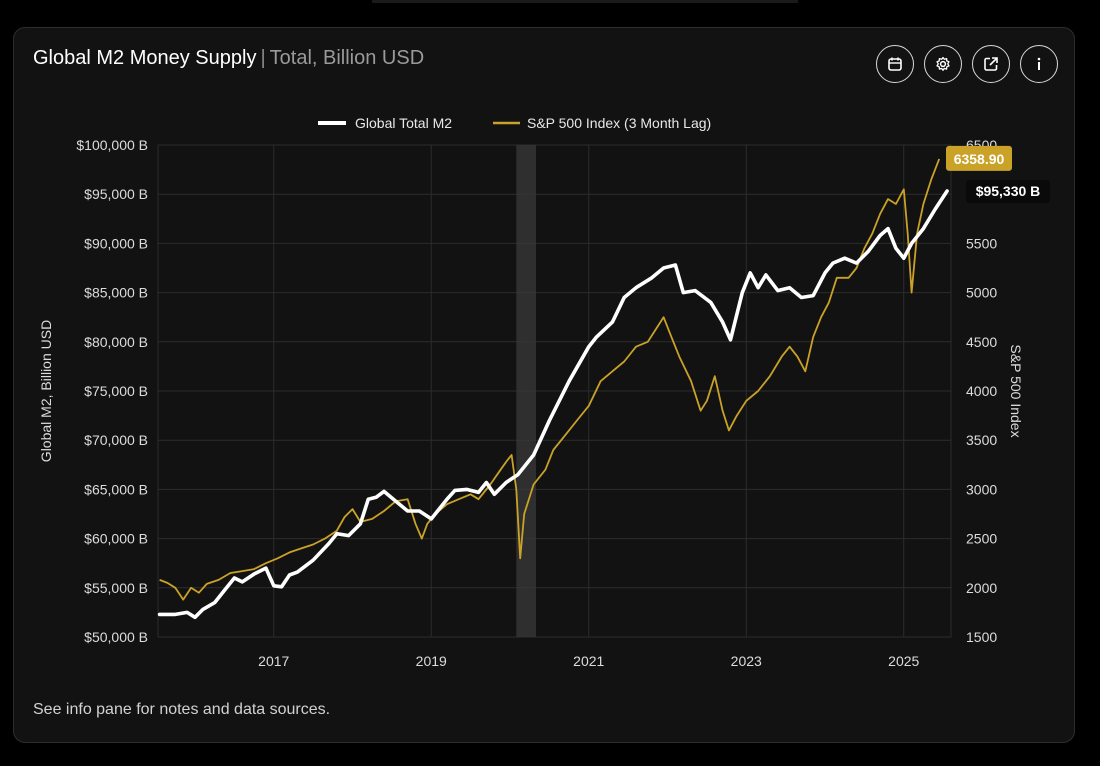 This screenshot has height=766, width=1100. Describe the element at coordinates (585, 1) in the screenshot. I see `top-edge-bar` at that location.